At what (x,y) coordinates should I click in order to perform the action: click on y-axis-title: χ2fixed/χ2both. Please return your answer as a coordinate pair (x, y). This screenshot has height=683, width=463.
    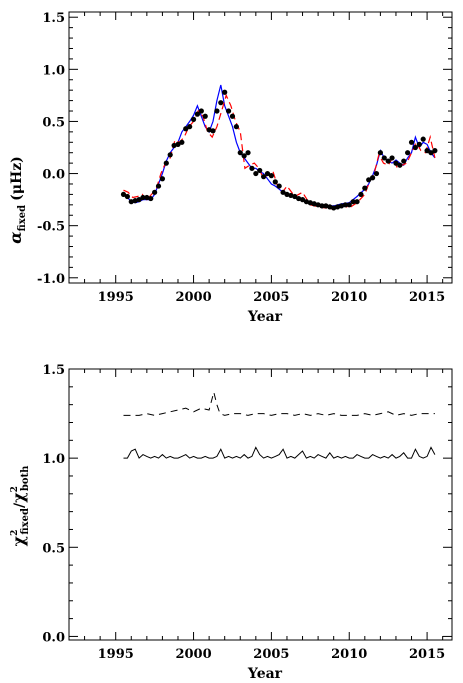
    Looking at the image, I should click on (20, 506).